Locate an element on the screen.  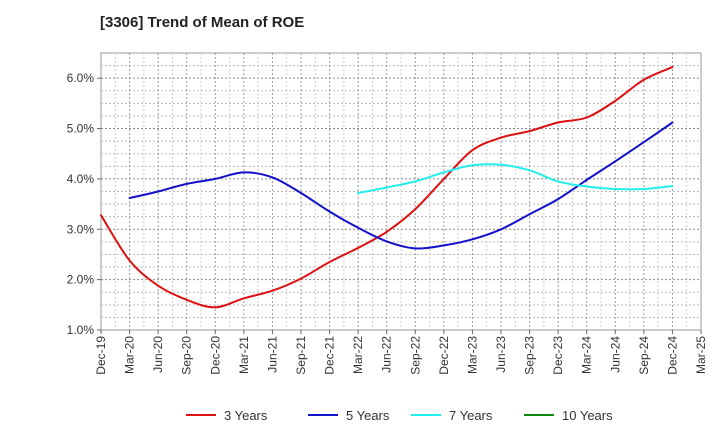
chart-title: [3306] Trend of Mean of ROE is located at coordinates (202, 22).